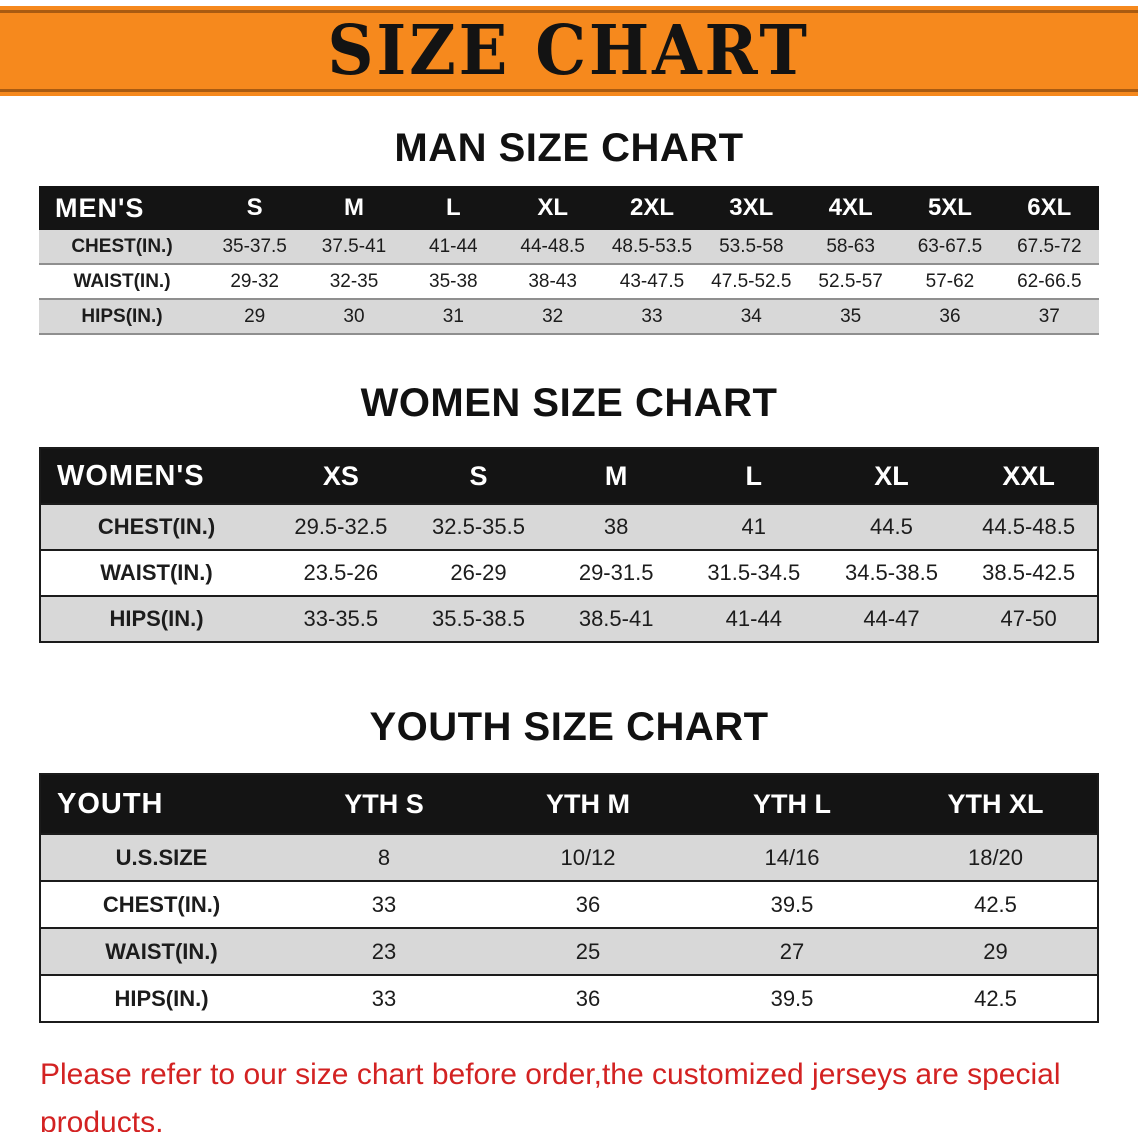 The height and width of the screenshot is (1132, 1138). What do you see at coordinates (950, 208) in the screenshot?
I see `size-column-header: 5XL` at bounding box center [950, 208].